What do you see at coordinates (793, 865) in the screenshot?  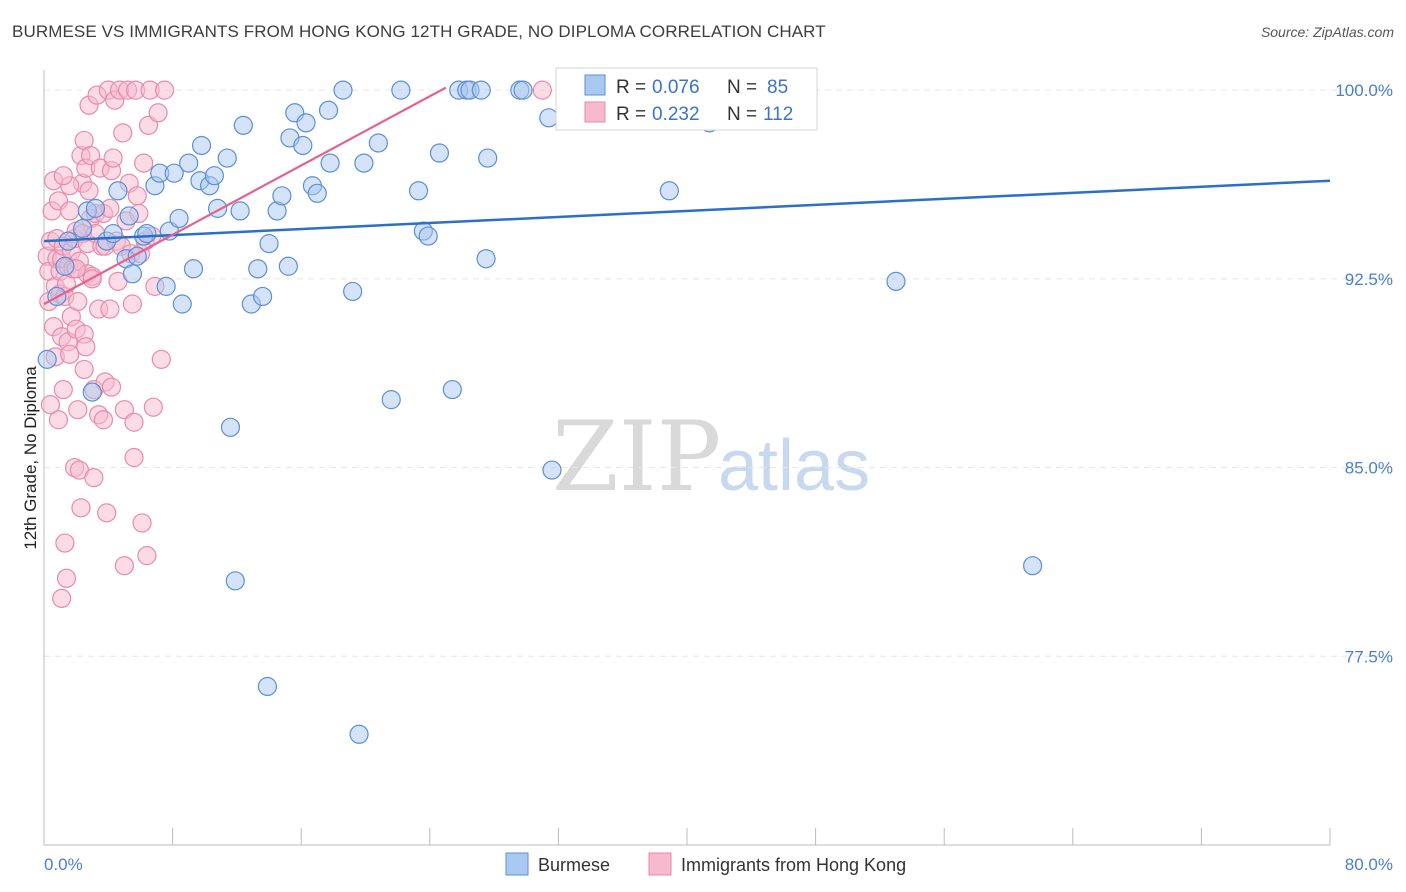 I see `bottom-legend-label-hong-kong: Immigrants from Hong Kong` at bounding box center [793, 865].